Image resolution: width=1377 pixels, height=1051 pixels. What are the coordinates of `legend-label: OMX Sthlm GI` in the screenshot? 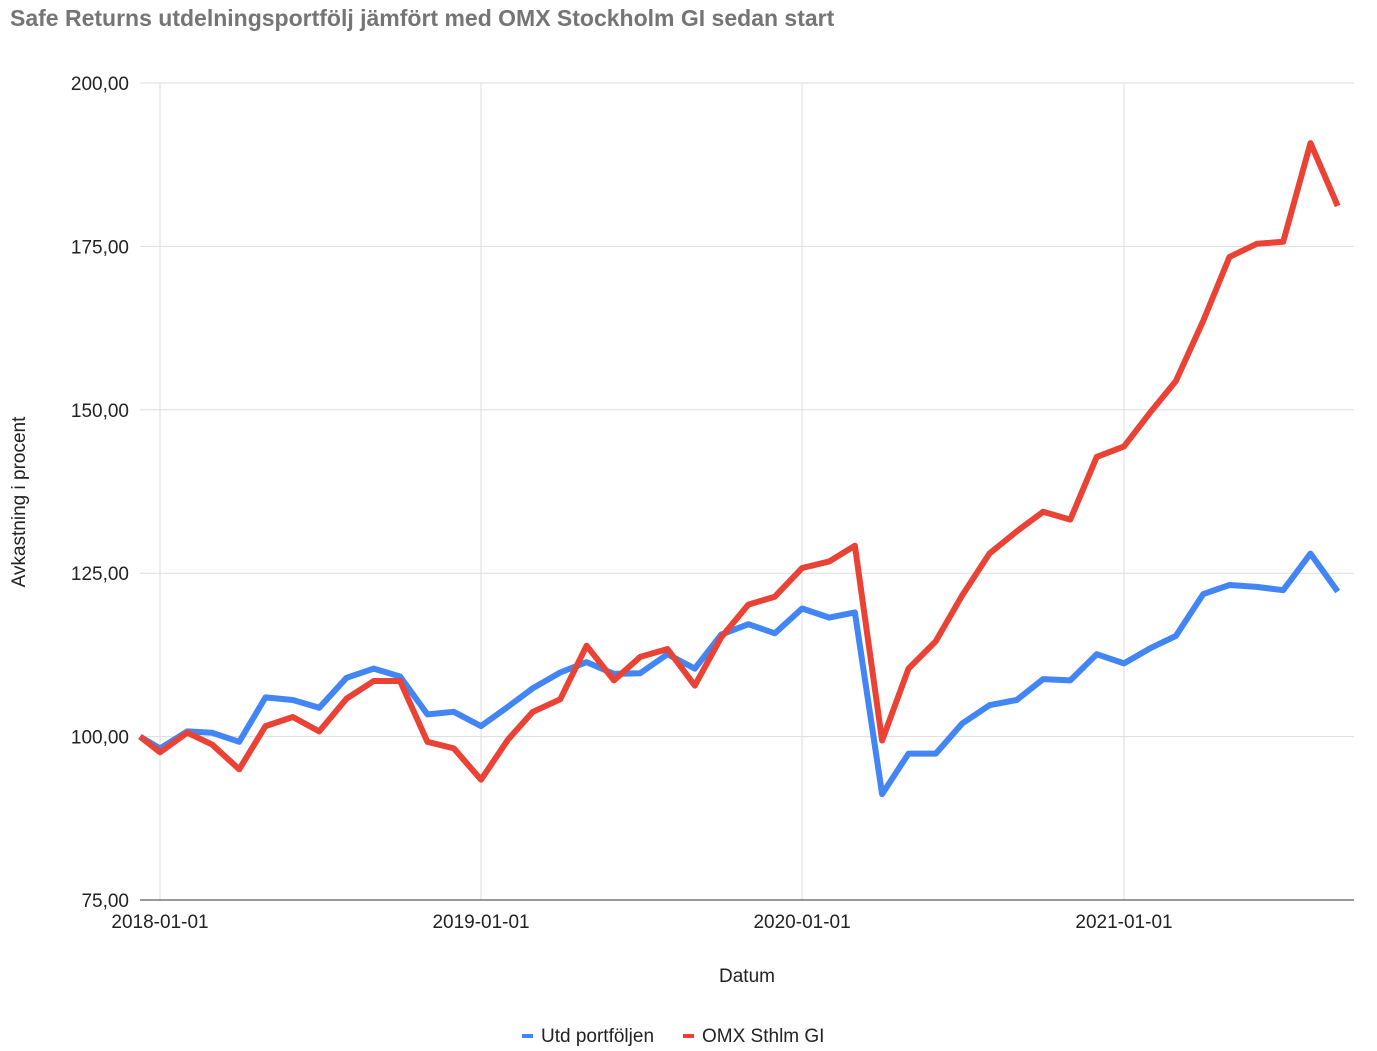 It's located at (763, 1036).